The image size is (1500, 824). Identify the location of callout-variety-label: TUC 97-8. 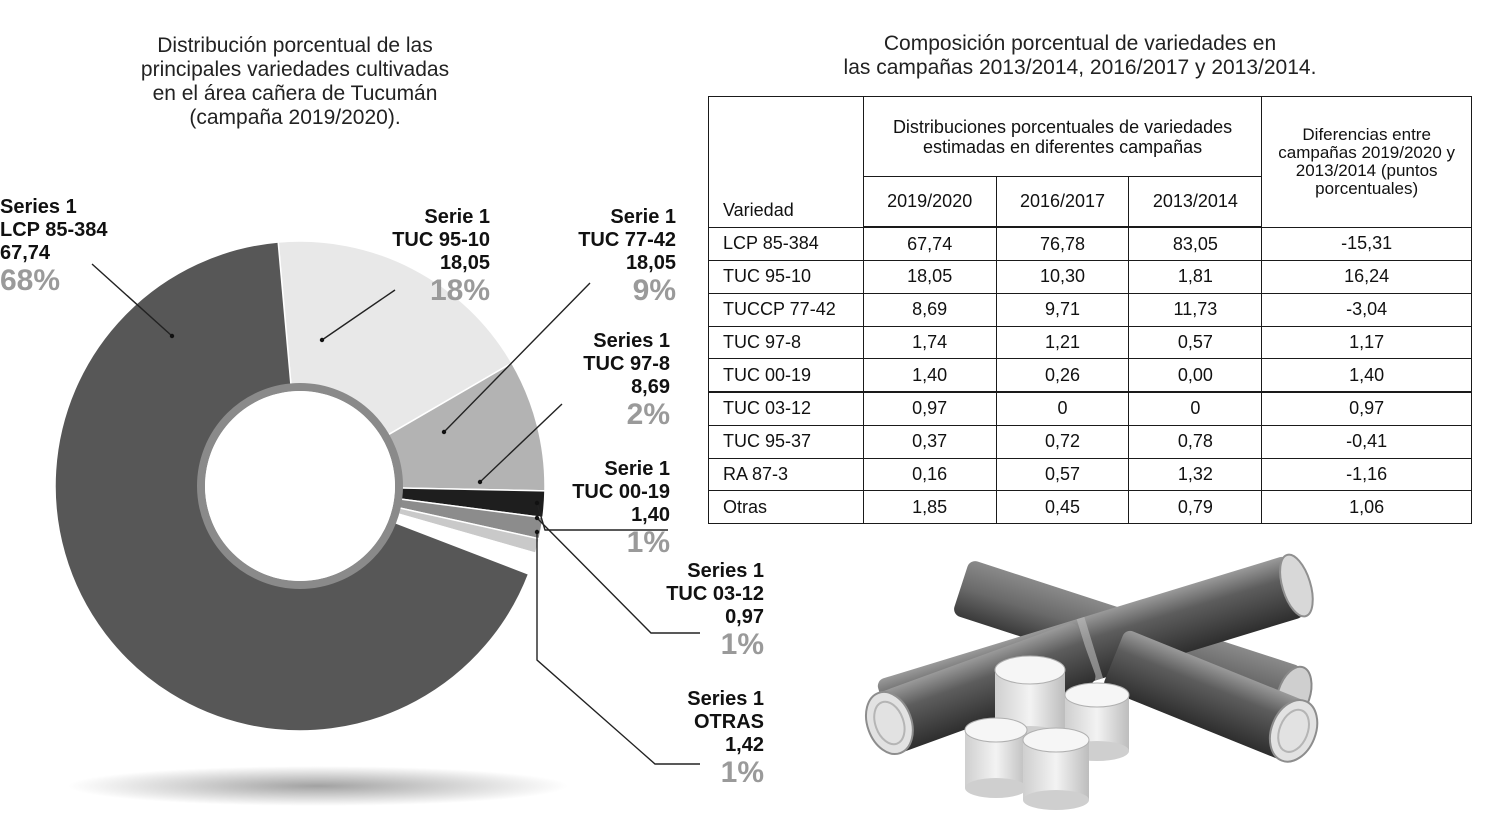
(626, 364).